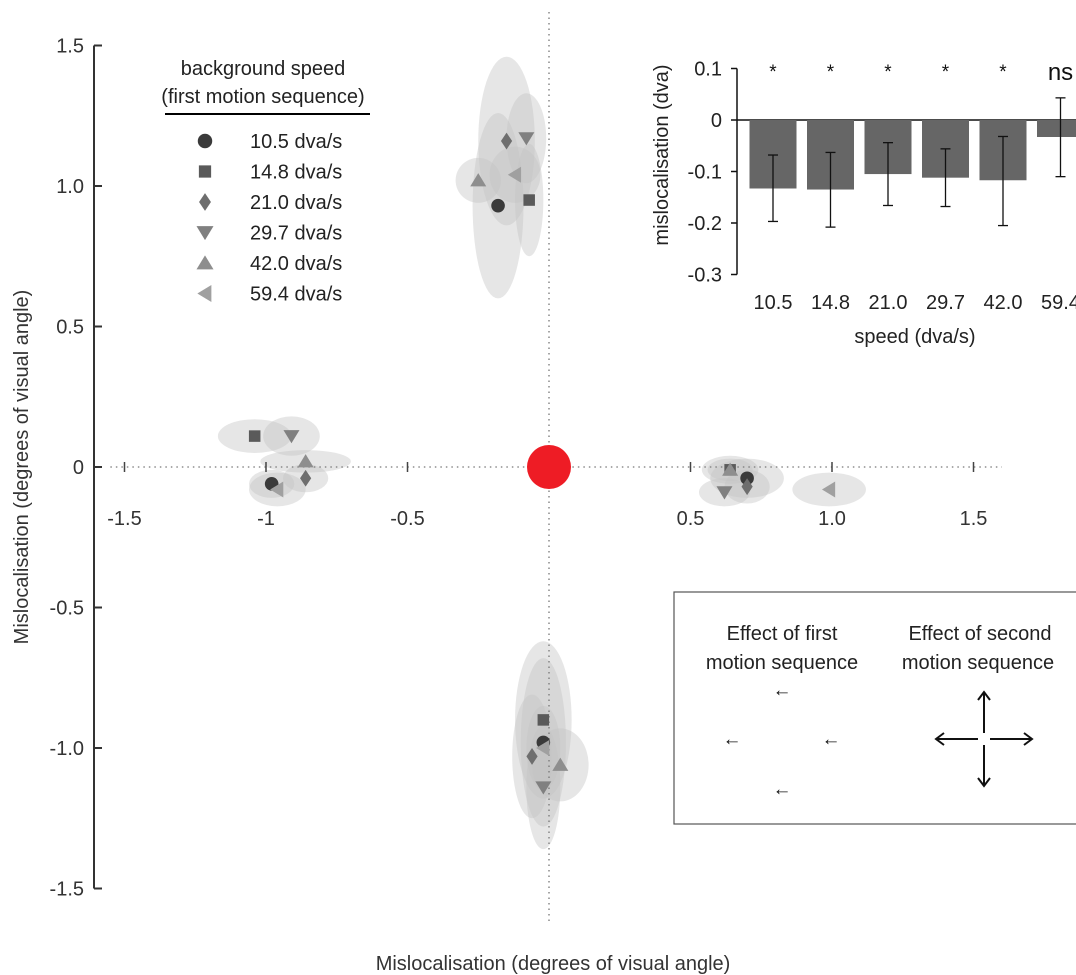  I want to click on inset-x-tick-label: 29.7, so click(945, 303).